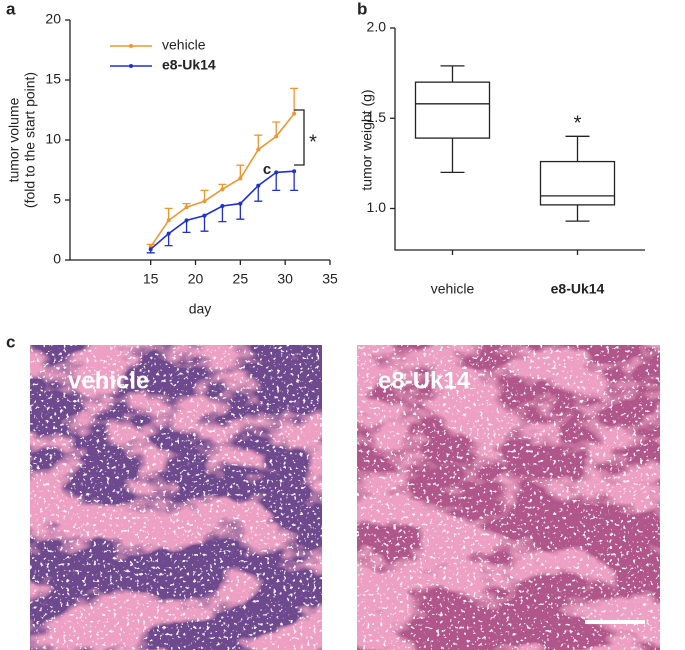 The height and width of the screenshot is (650, 685). Describe the element at coordinates (30, 140) in the screenshot. I see `y-axis-label: (fold to the start point)` at that location.